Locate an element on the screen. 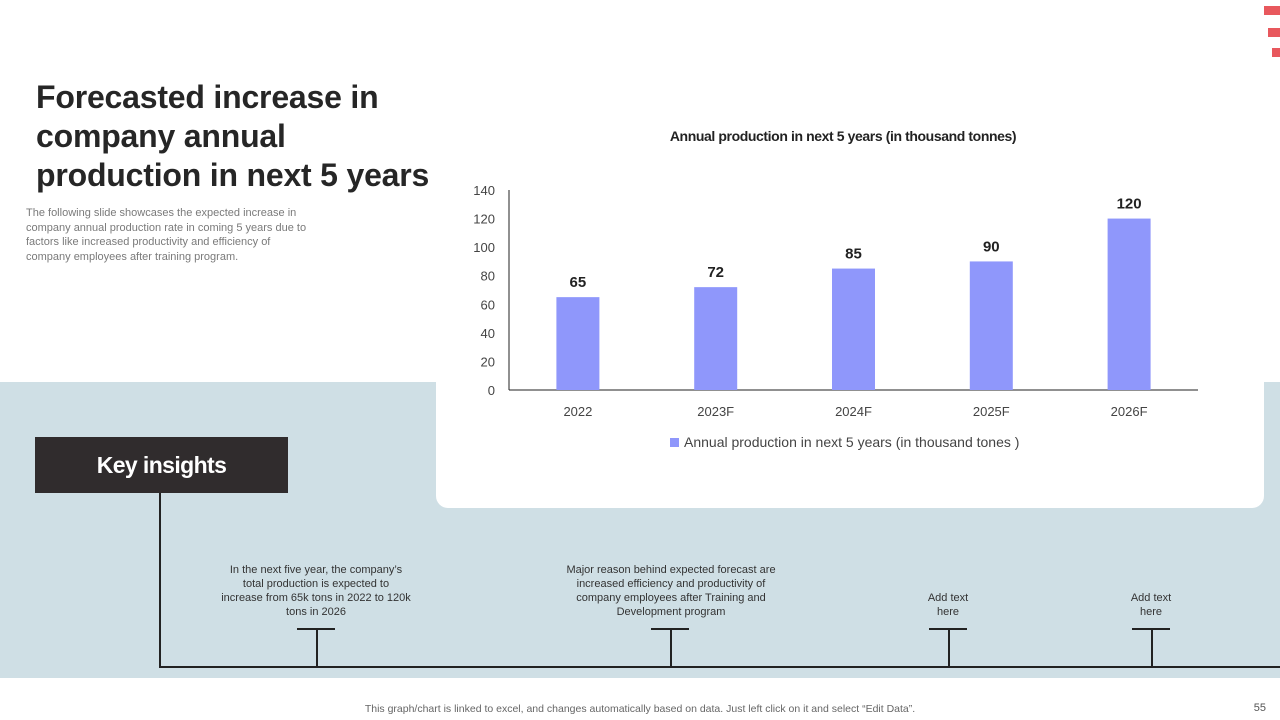  x-tick-label: 2025F is located at coordinates (991, 411).